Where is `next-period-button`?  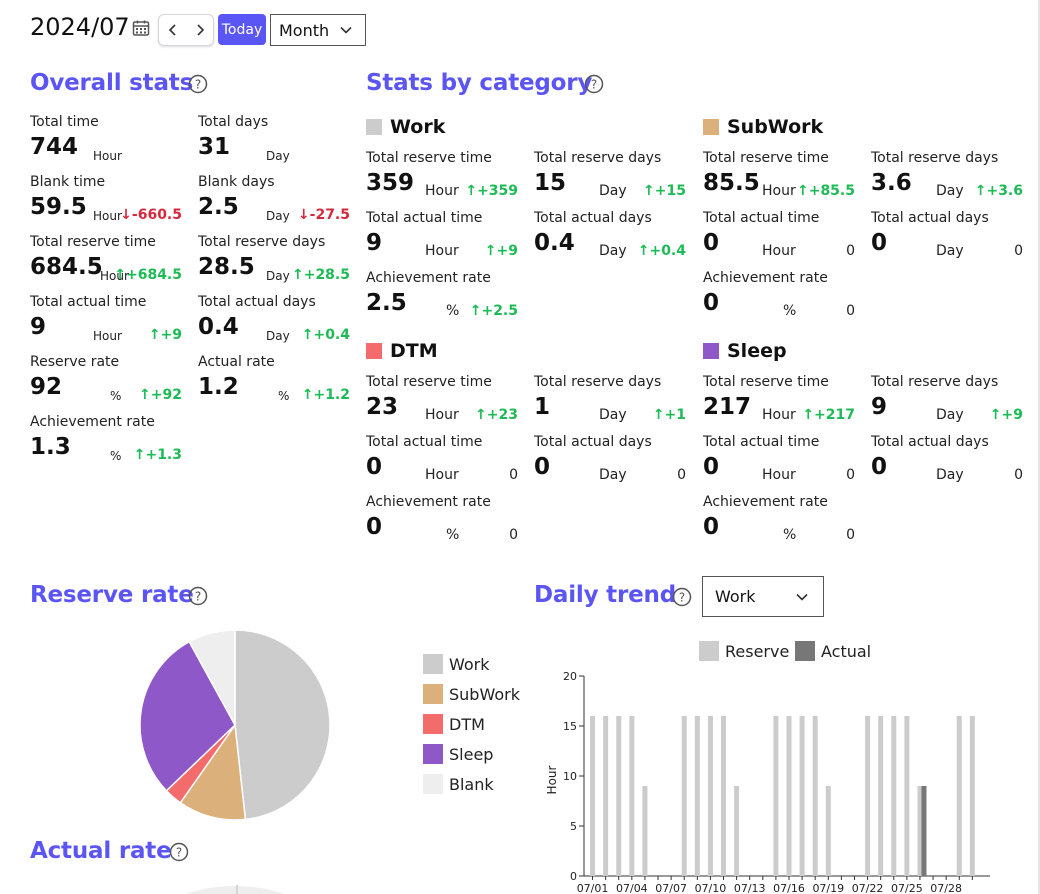 next-period-button is located at coordinates (199, 30).